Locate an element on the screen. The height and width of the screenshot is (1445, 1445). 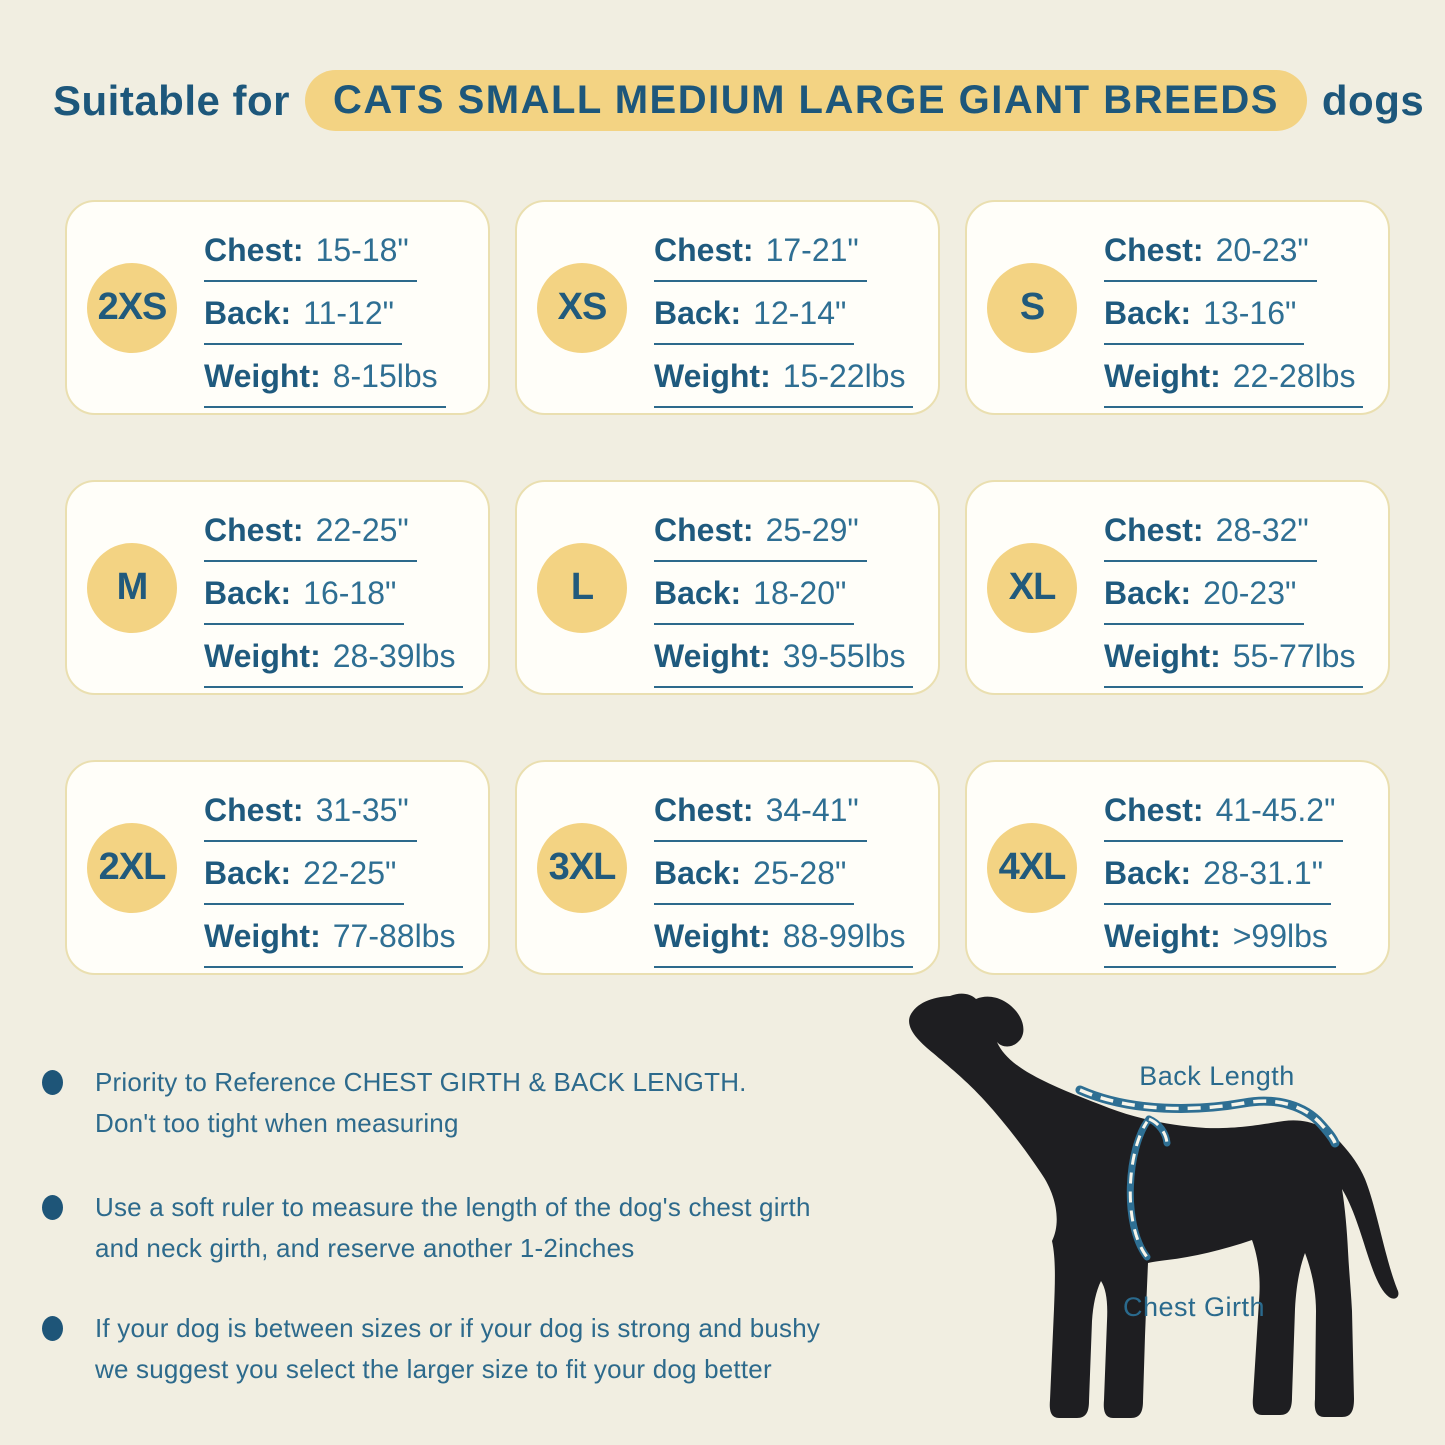
spec-list: Chest: 15-18" Back: 11-12" Weight: 8-15lbs is located at coordinates (341, 324).